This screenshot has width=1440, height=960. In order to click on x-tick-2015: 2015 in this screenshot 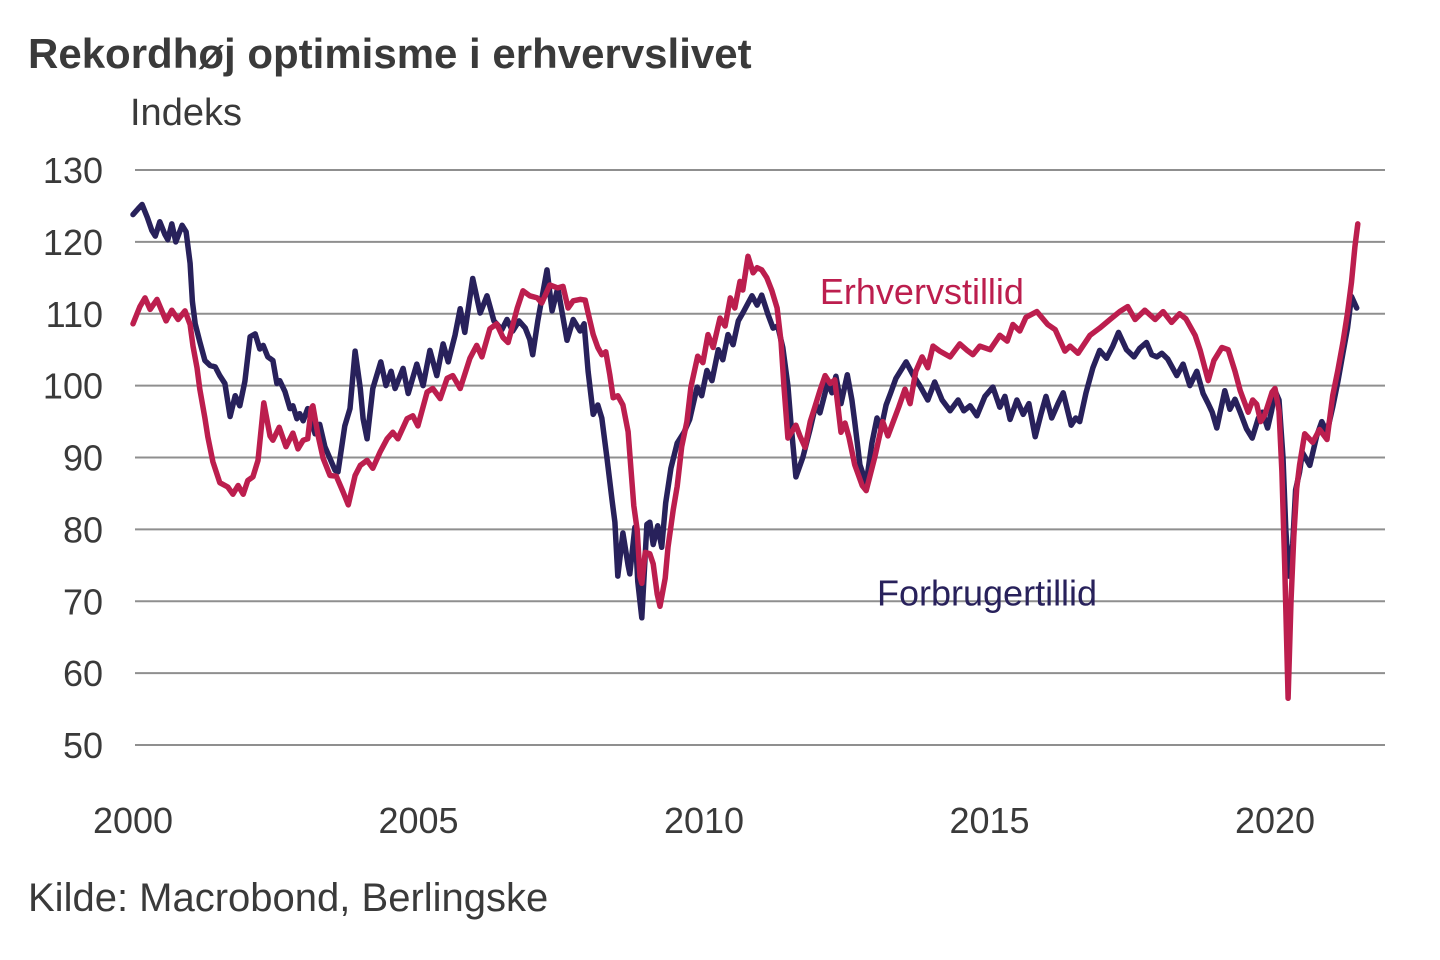, I will do `click(989, 820)`.